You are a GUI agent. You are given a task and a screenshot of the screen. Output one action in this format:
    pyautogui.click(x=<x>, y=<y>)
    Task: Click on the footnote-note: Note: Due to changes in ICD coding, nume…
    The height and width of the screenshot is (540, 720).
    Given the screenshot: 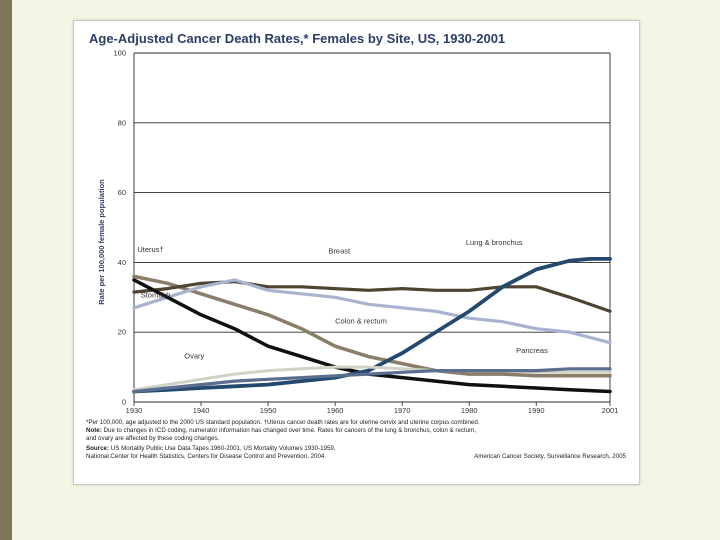 What is the action you would take?
    pyautogui.click(x=356, y=431)
    